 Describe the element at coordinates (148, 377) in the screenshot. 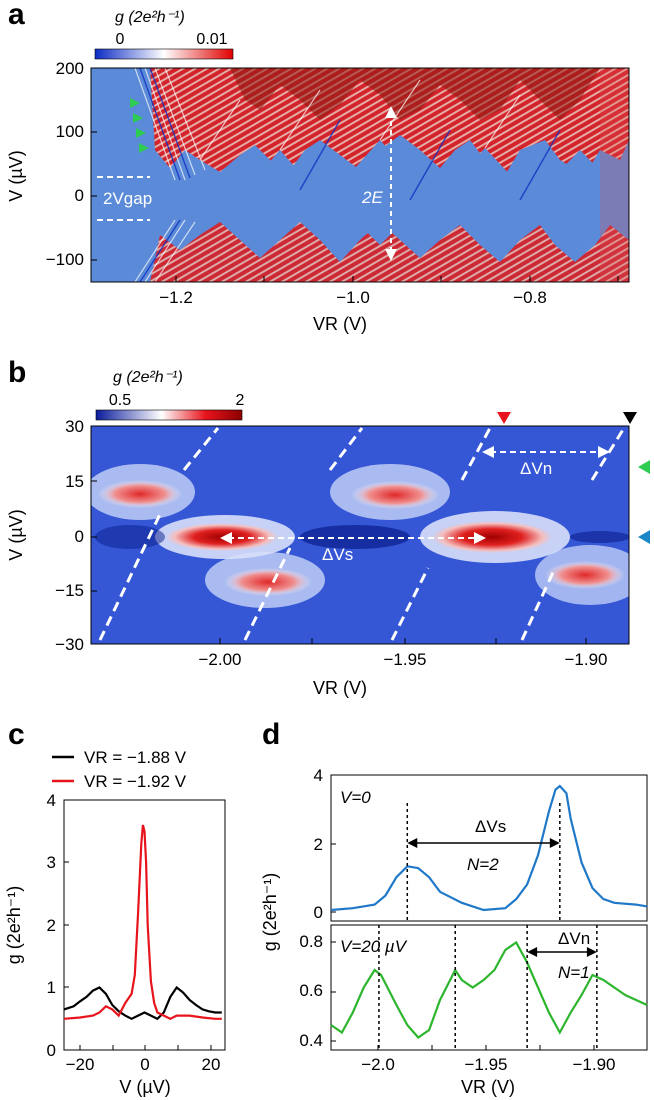

I see `panel-b-colorbar-title: g (2e²h⁻¹)` at that location.